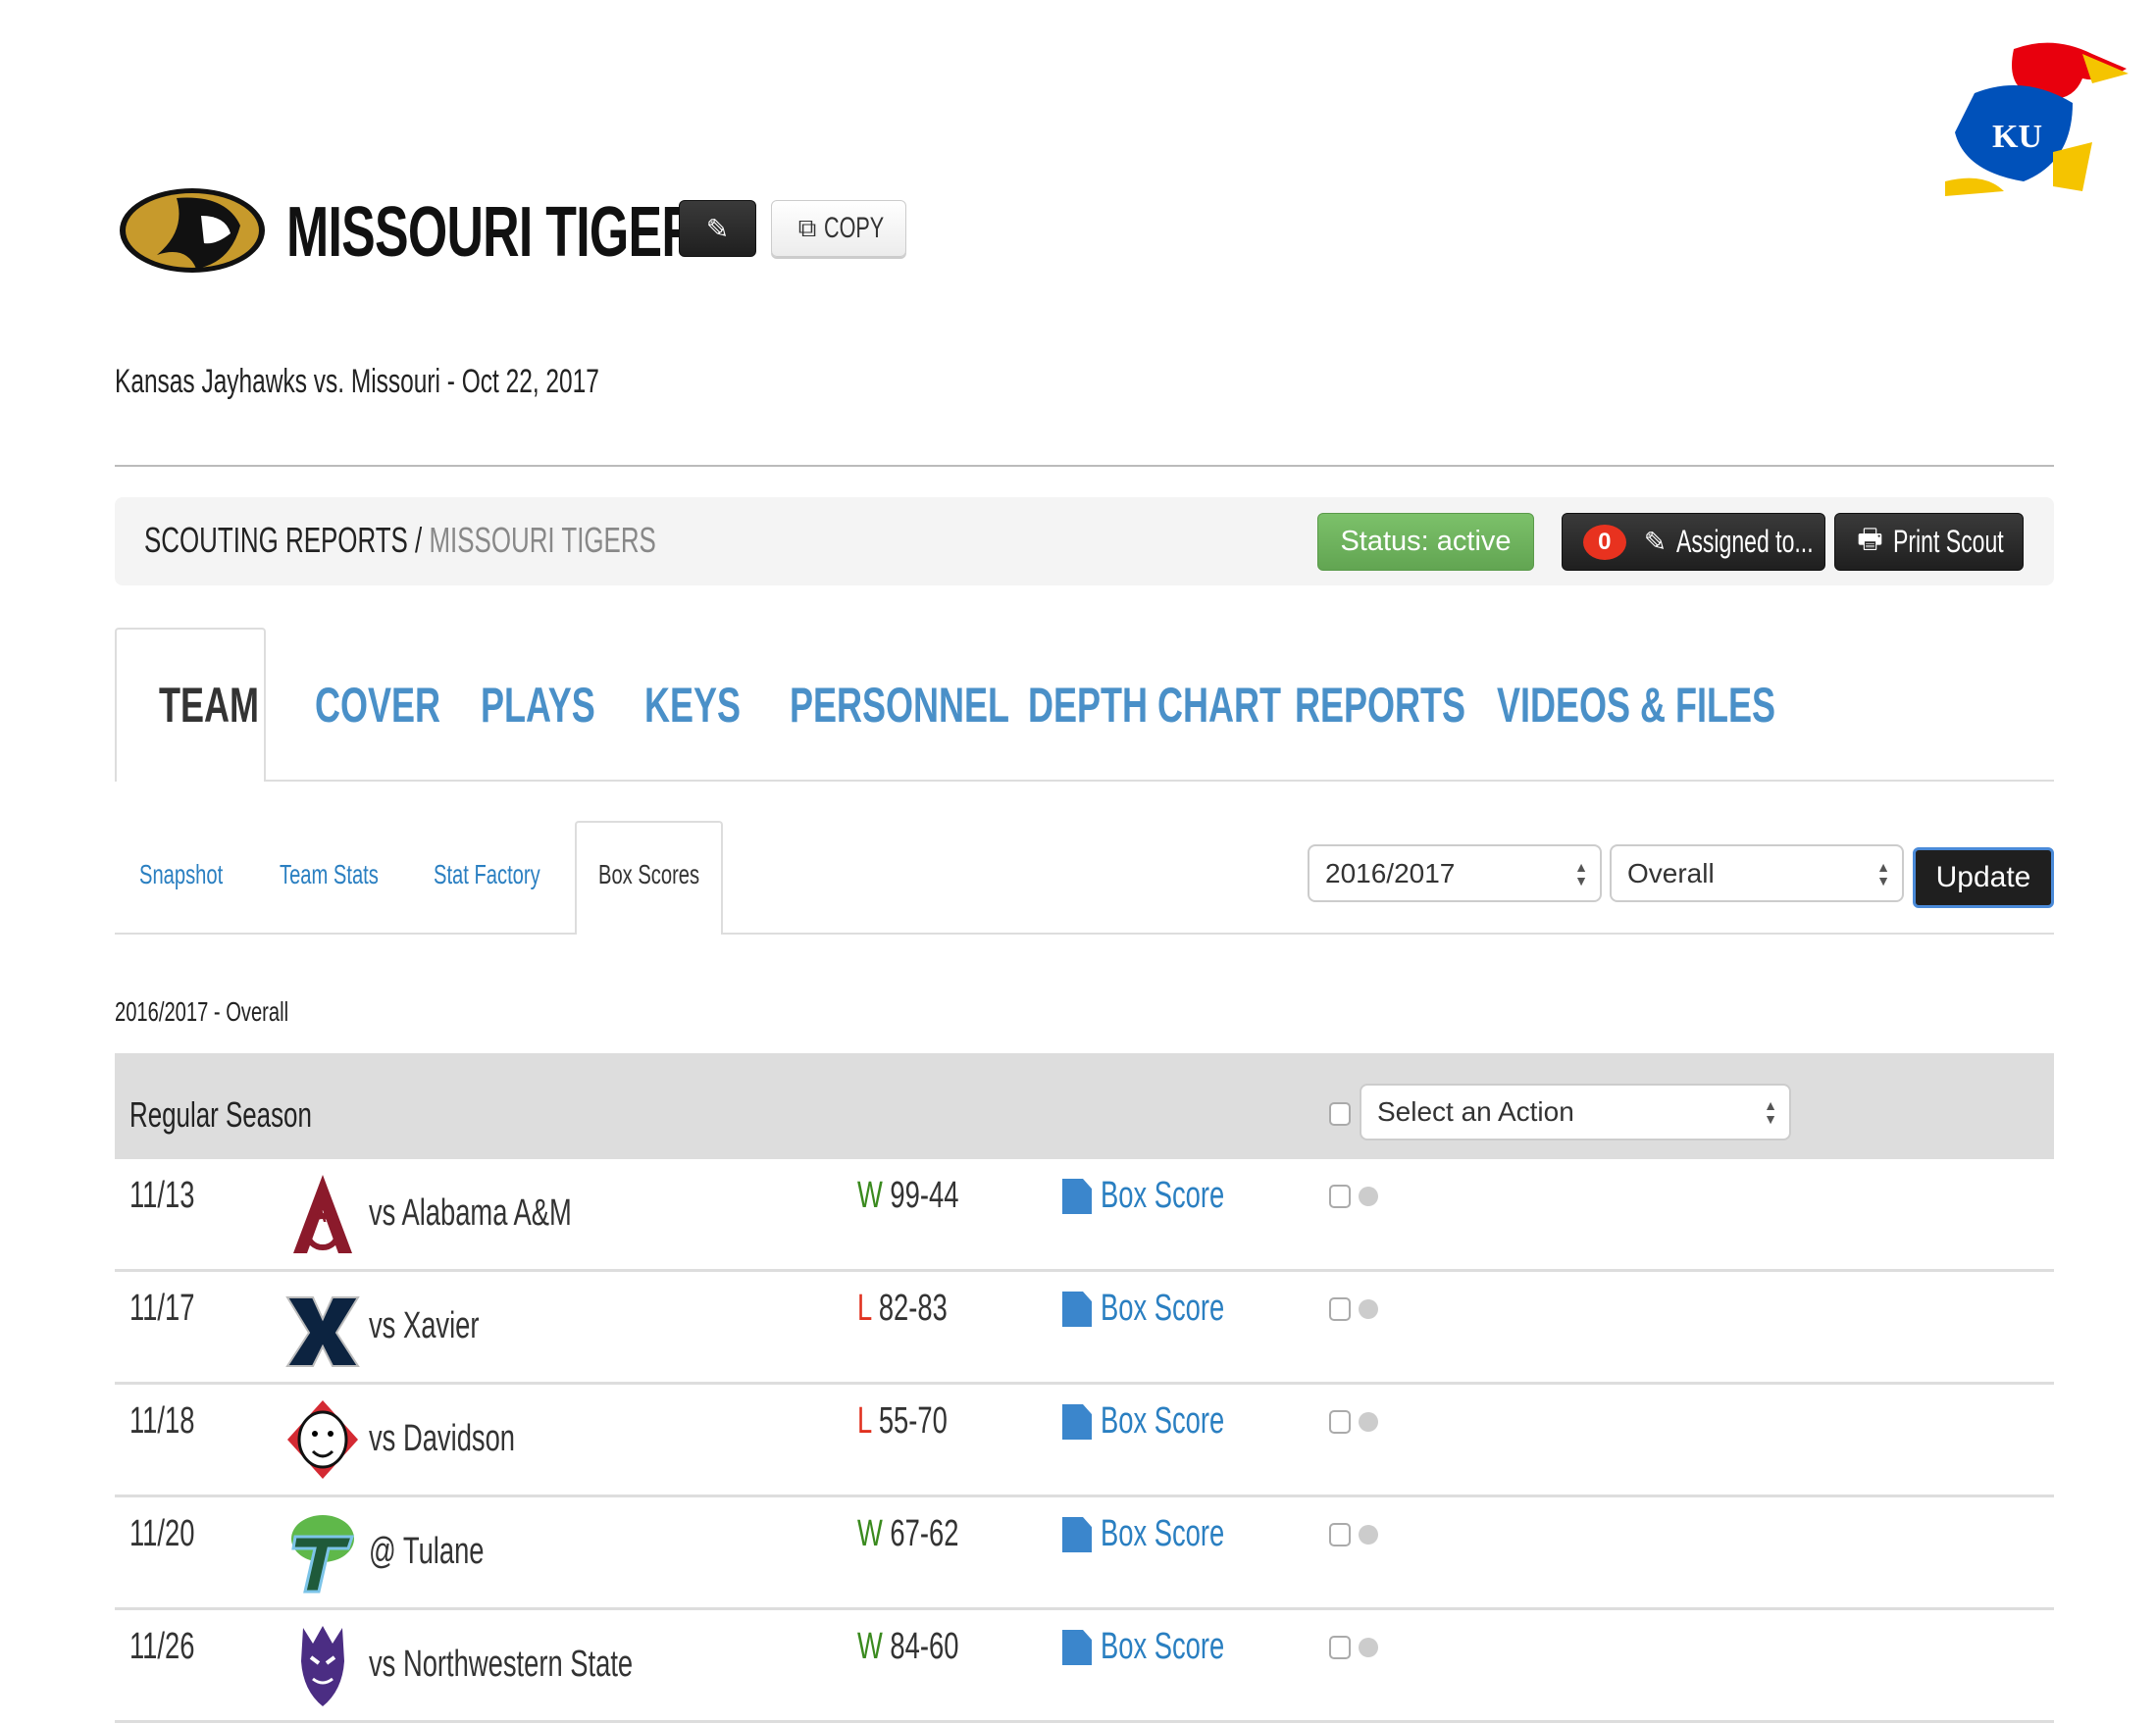 The height and width of the screenshot is (1723, 2156). I want to click on action-select: Select an Action ▲ ▼, so click(1575, 1112).